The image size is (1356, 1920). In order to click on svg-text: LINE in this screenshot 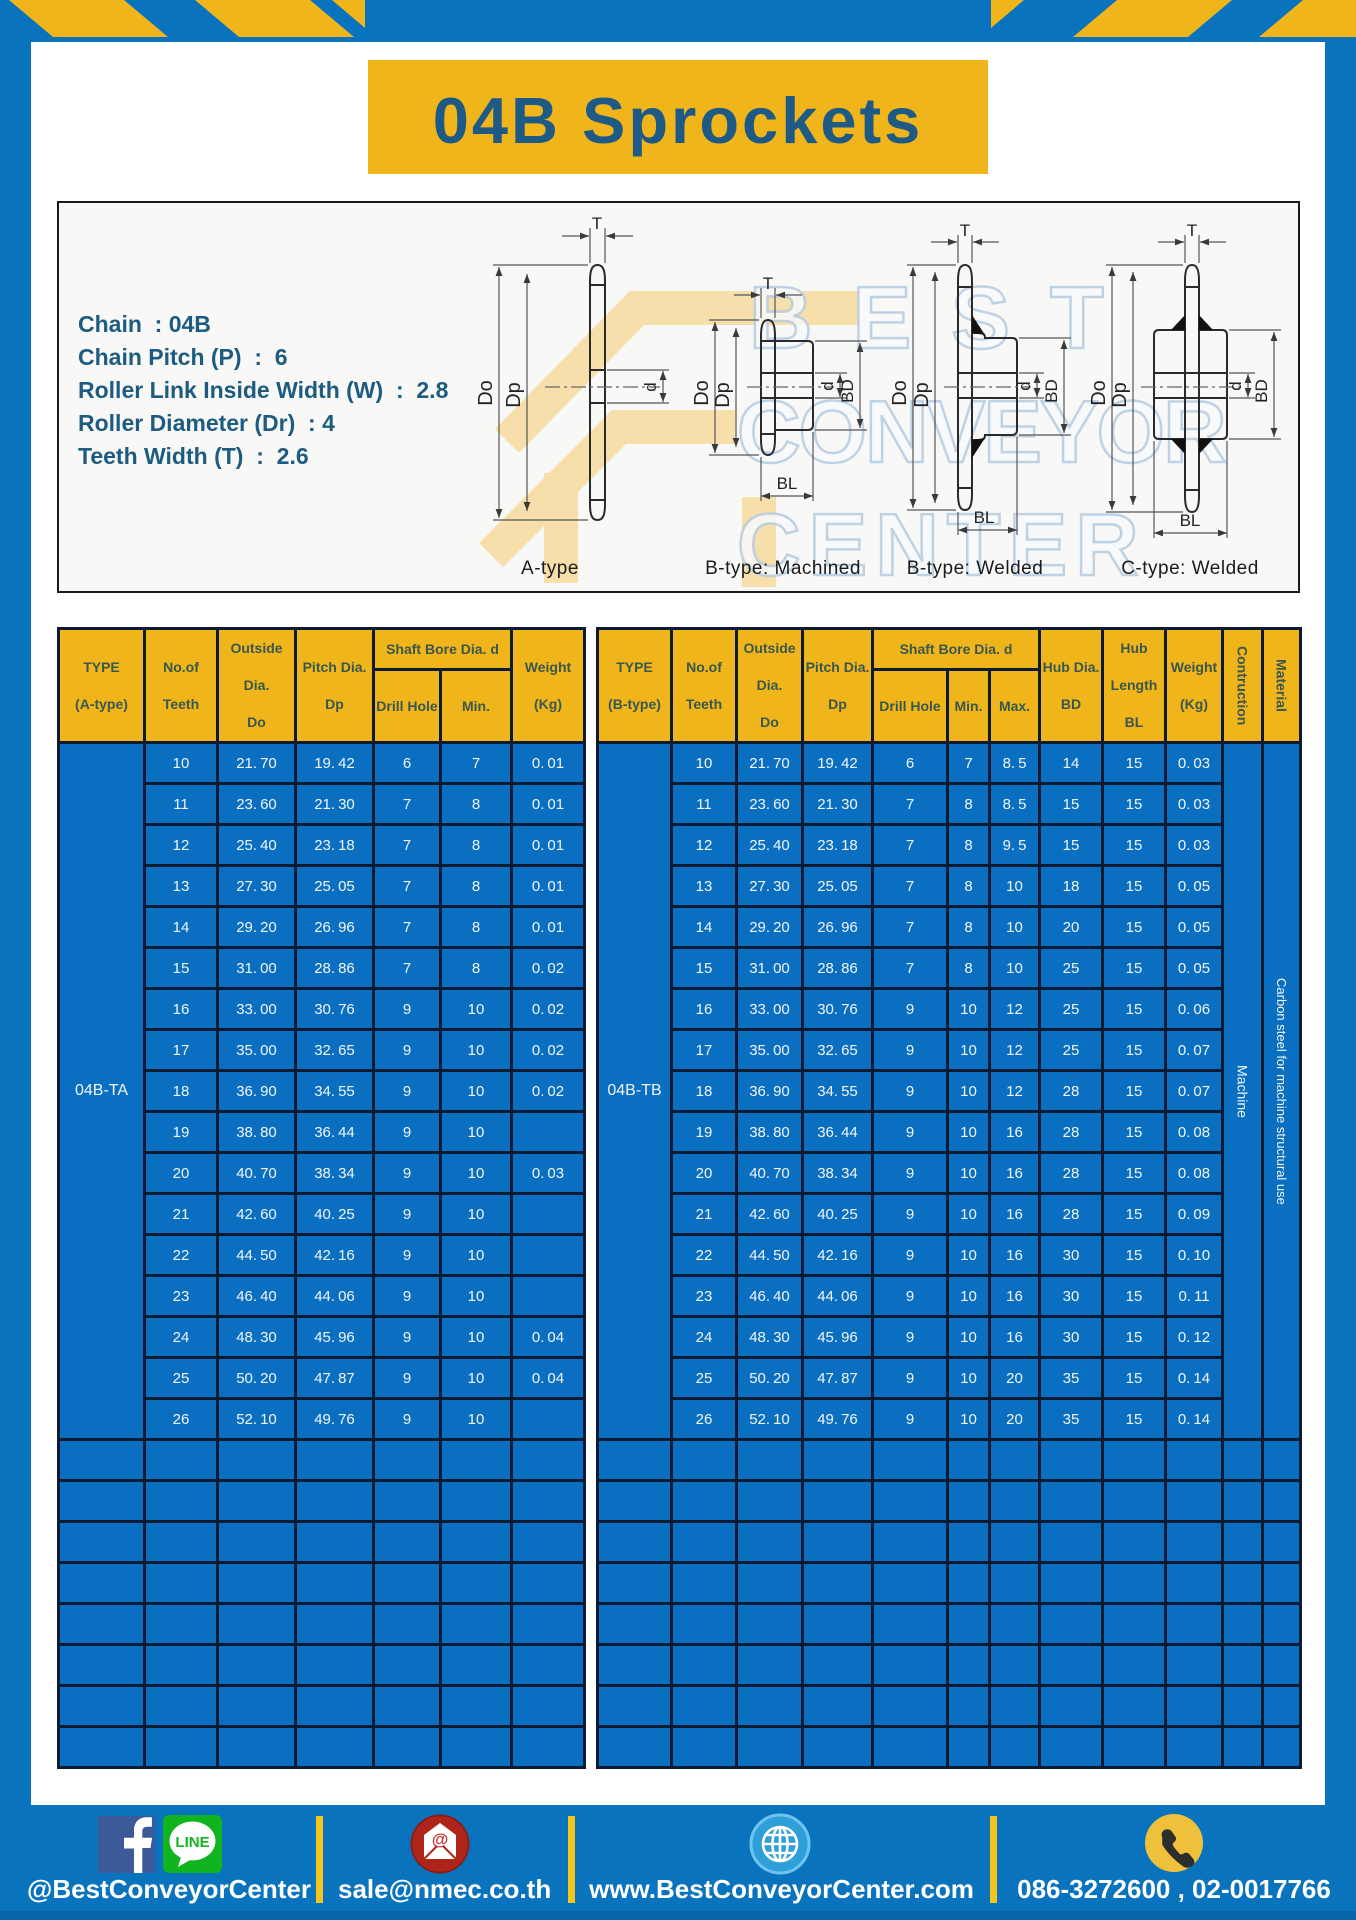, I will do `click(192, 1842)`.